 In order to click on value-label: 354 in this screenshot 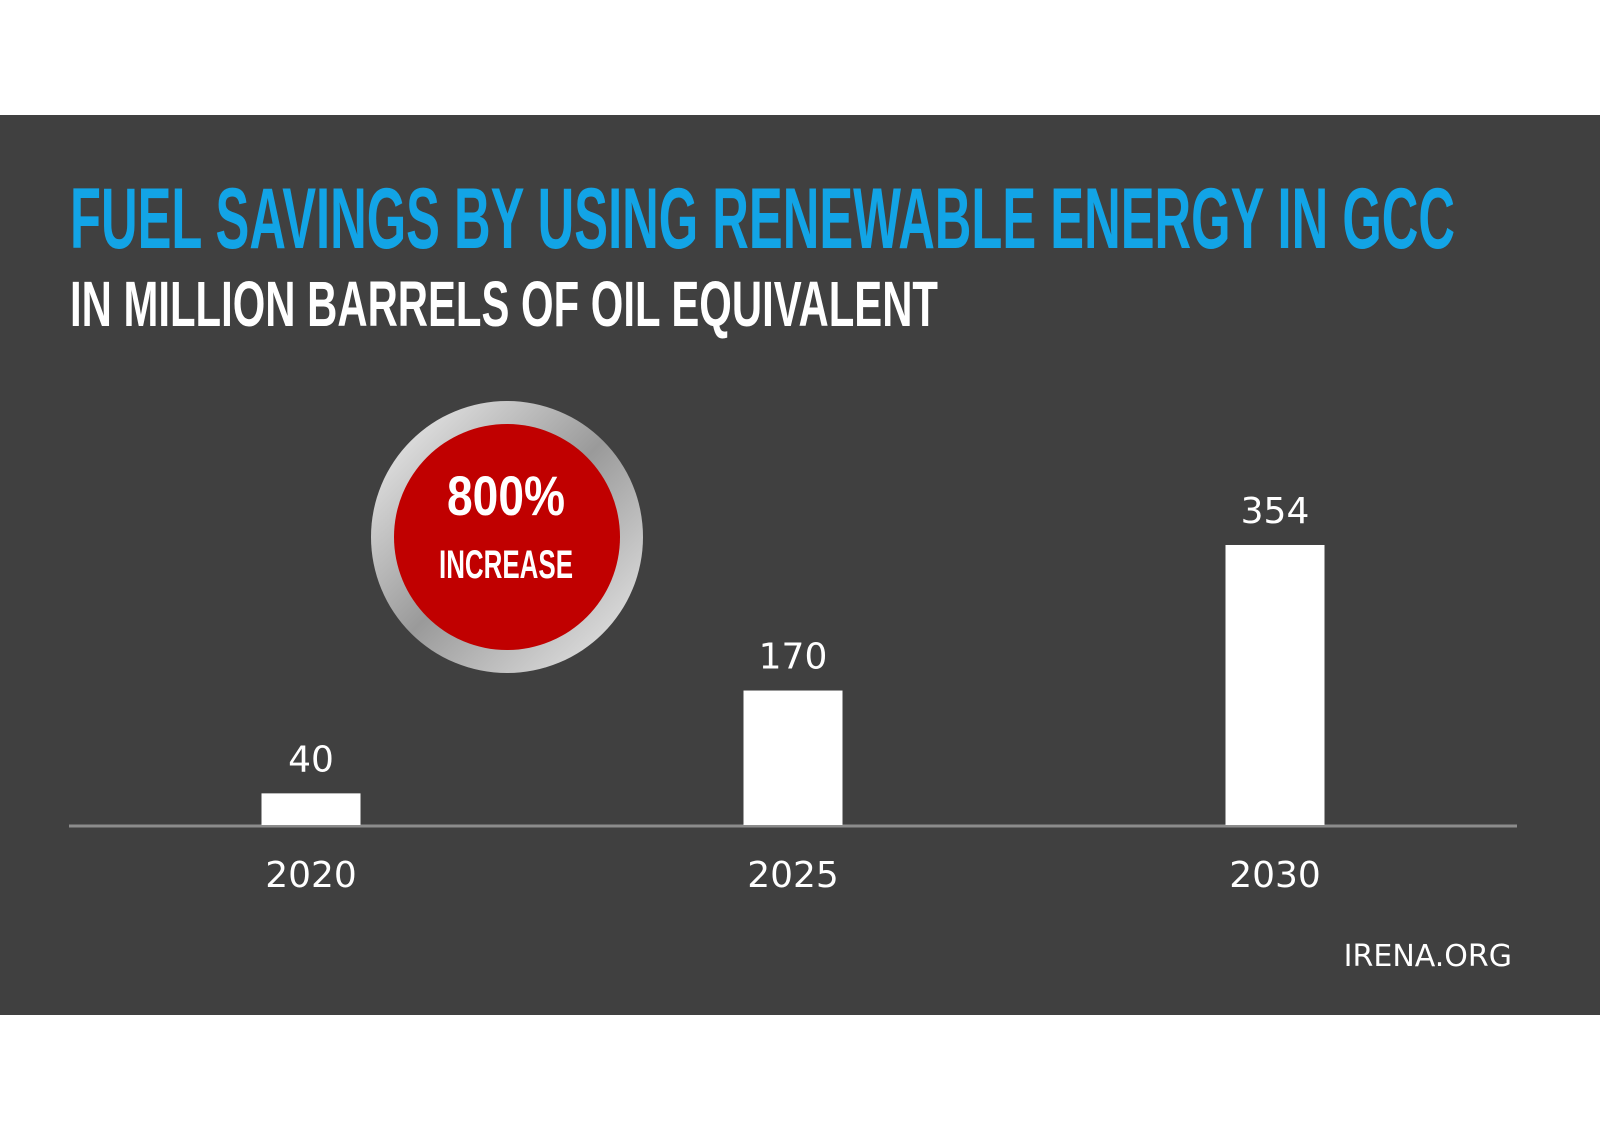, I will do `click(1275, 511)`.